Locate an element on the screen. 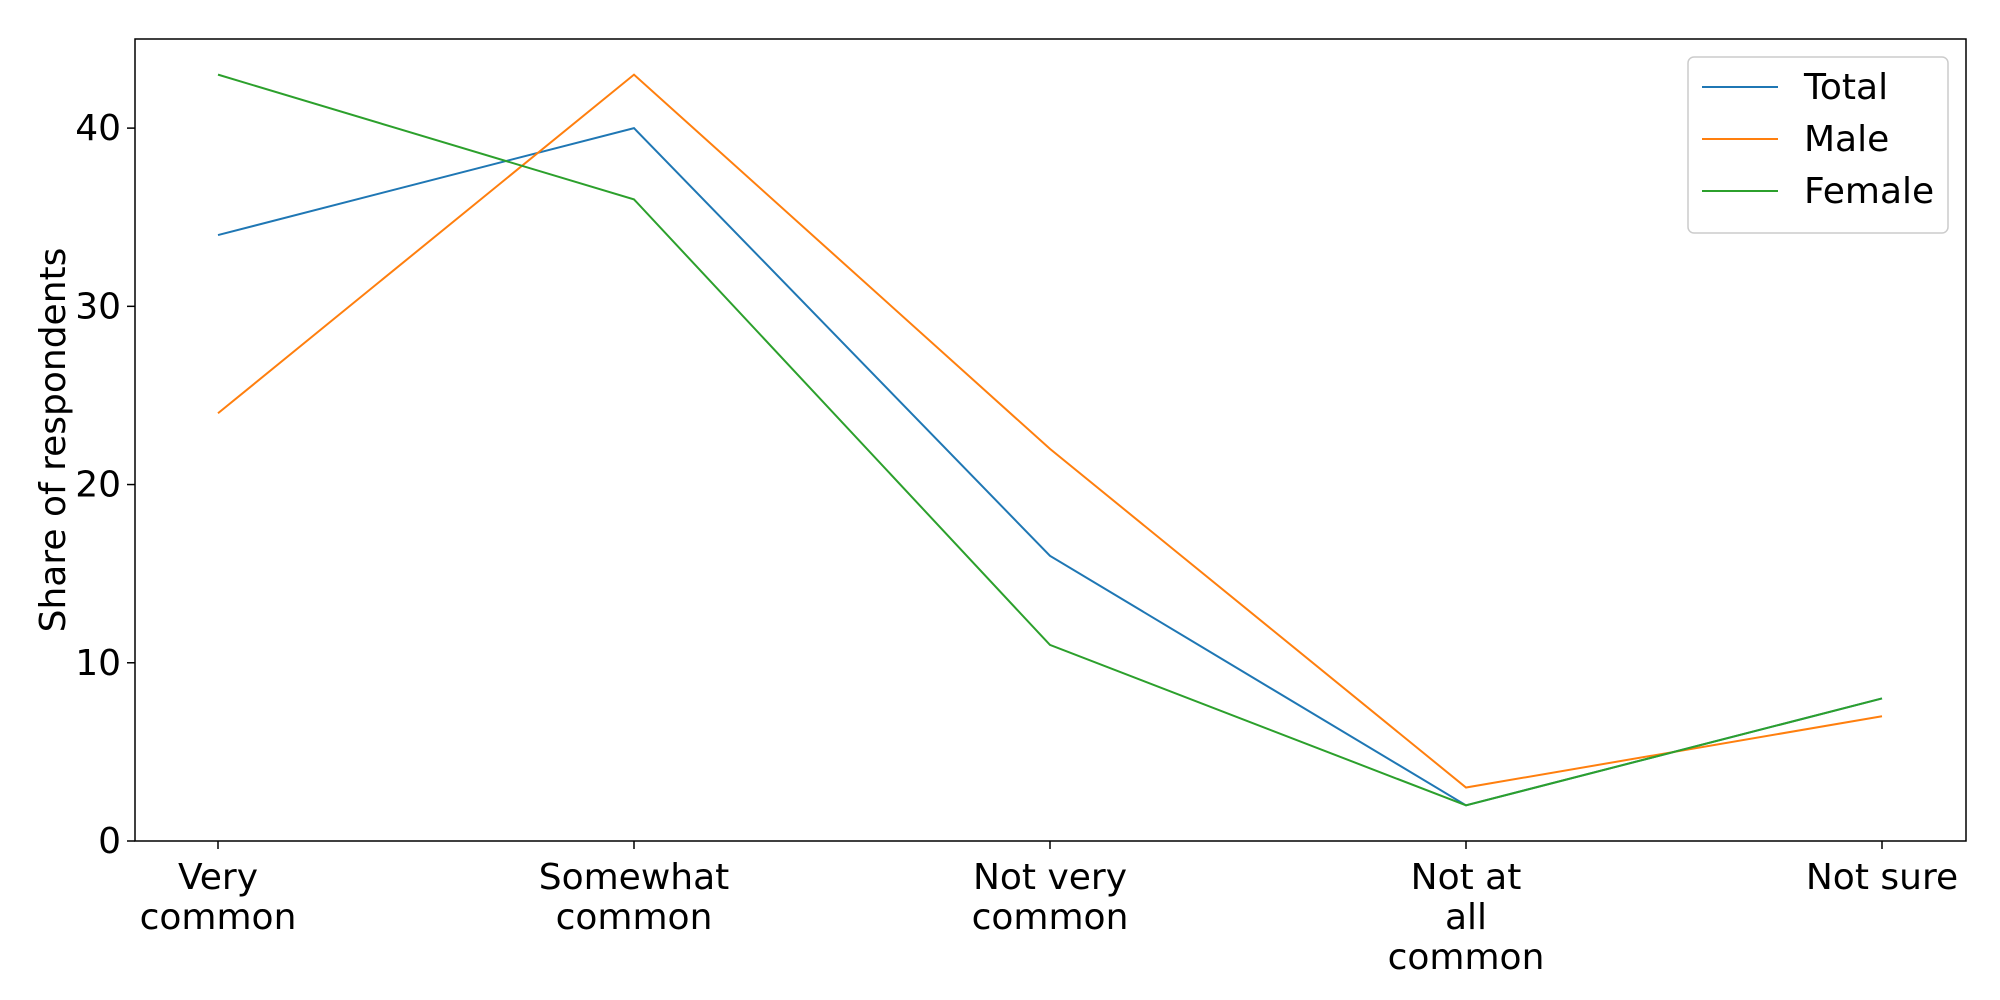 The width and height of the screenshot is (2000, 1000). x-tick-label: Very common is located at coordinates (218, 897).